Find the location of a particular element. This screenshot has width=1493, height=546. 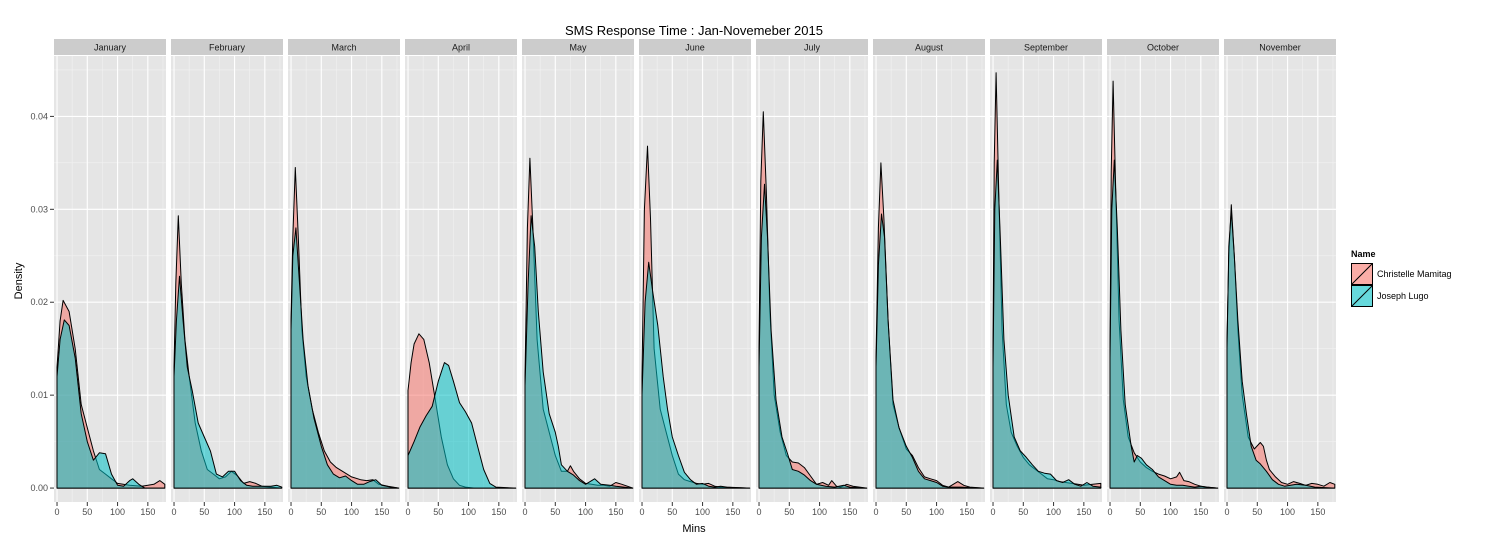

y-axis-ticks: 0.00 0.01 0.02 0.03 0.04 is located at coordinates (42, 302).